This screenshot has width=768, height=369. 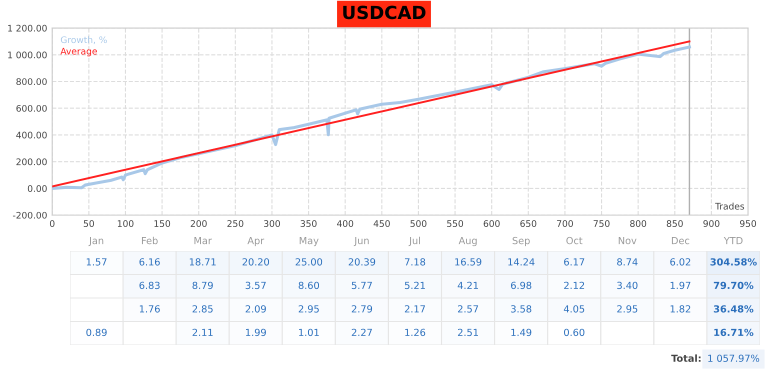 I want to click on text: Total:, so click(x=686, y=358).